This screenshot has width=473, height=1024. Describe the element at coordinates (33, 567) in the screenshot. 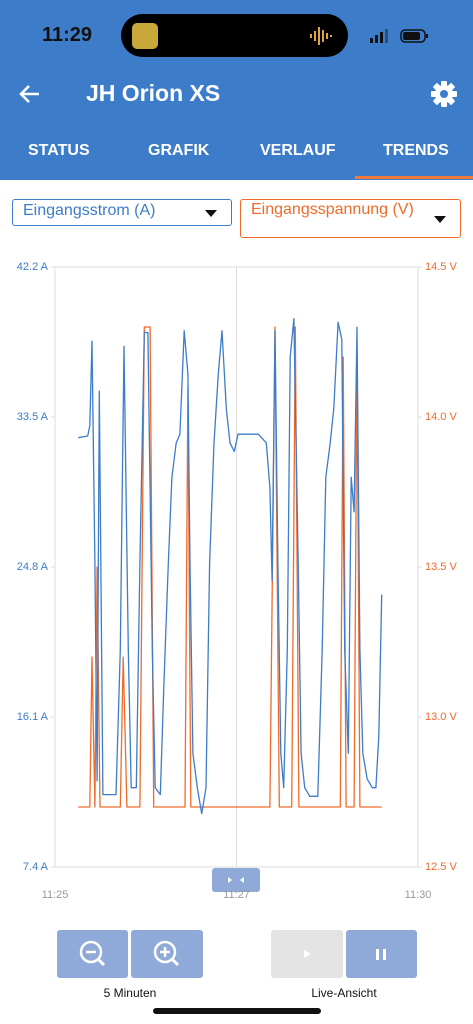

I see `y-tick-label: 24.8 A` at that location.